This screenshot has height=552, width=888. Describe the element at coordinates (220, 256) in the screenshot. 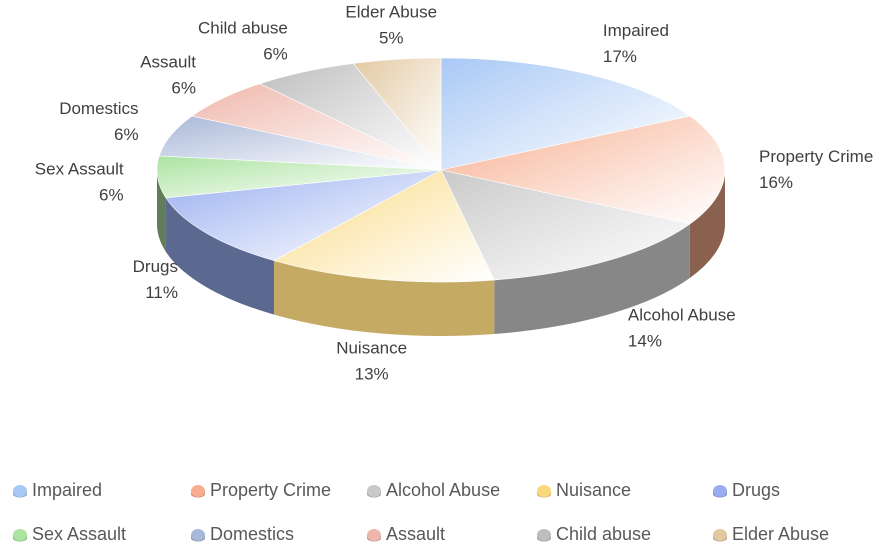

I see `pie-side-drugs` at that location.